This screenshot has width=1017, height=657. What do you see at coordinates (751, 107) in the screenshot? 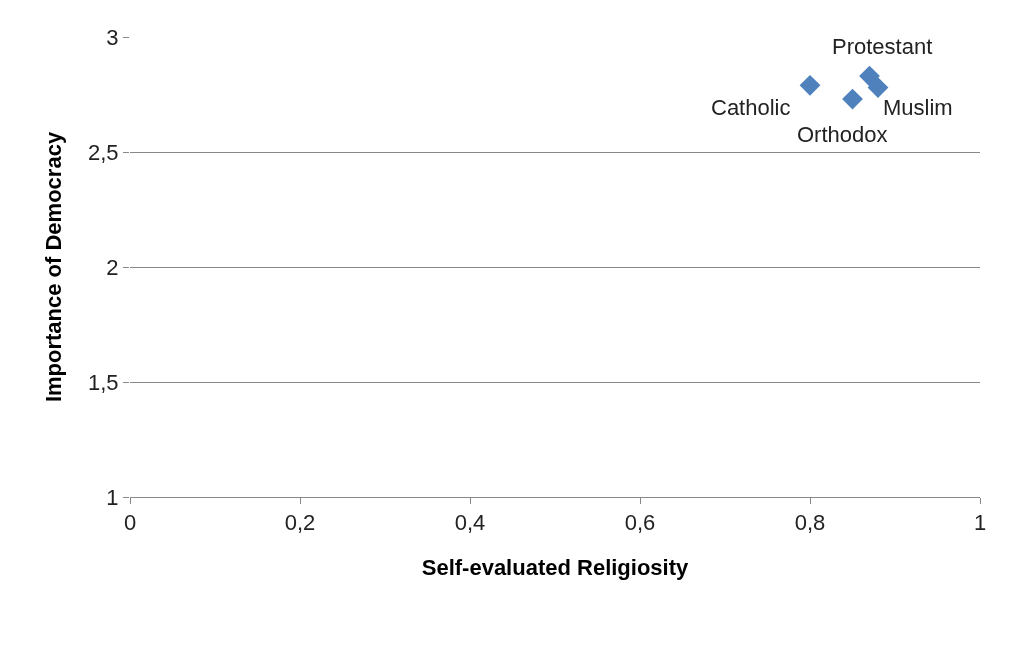
I see `annotation: Catholic` at bounding box center [751, 107].